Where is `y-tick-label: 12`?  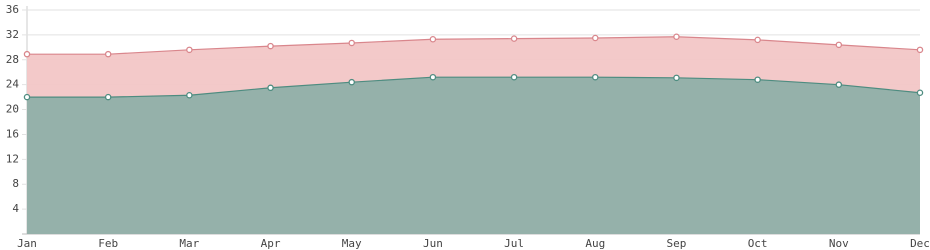
y-tick-label: 12 is located at coordinates (12, 158).